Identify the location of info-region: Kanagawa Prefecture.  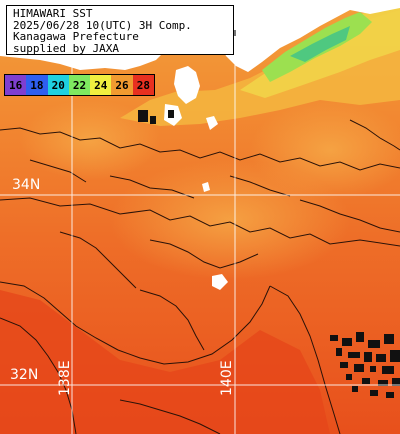
(76, 36).